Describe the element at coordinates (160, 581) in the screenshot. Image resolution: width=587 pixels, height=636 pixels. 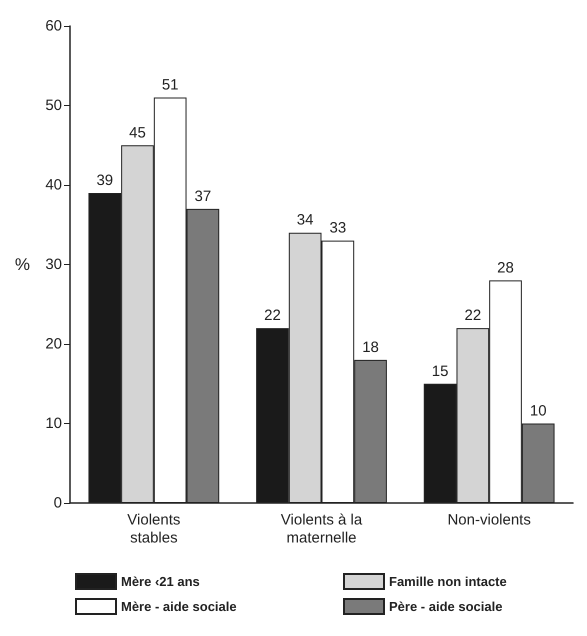
I see `legend-label: Mère ‹21 ans` at that location.